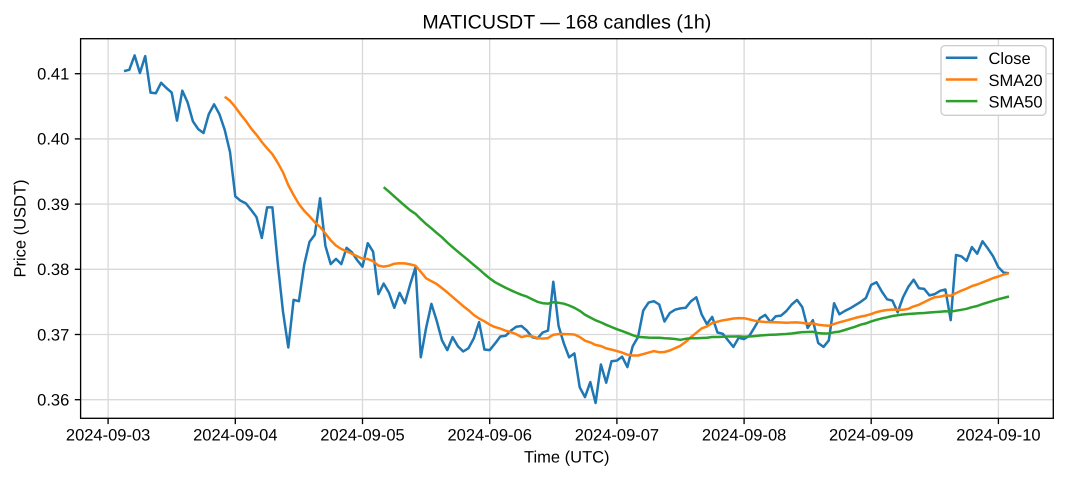 The image size is (1068, 481). Describe the element at coordinates (108, 436) in the screenshot. I see `svg-text: 2024-09-03` at that location.